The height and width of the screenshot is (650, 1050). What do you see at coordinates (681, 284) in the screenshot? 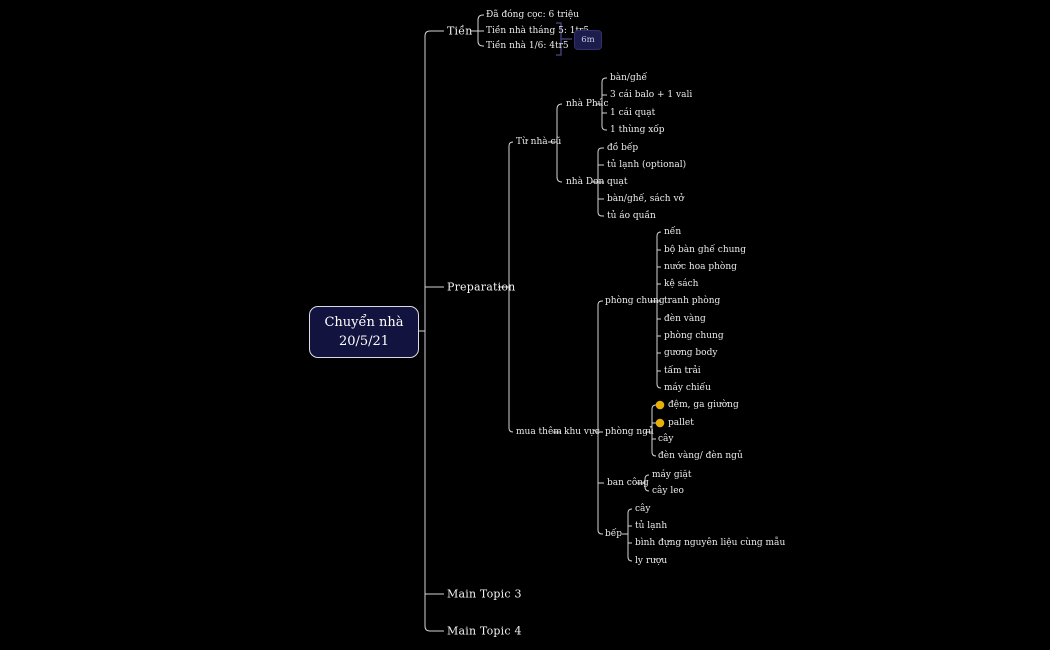
I see `node-phong-chung-item: kệ sách` at bounding box center [681, 284].